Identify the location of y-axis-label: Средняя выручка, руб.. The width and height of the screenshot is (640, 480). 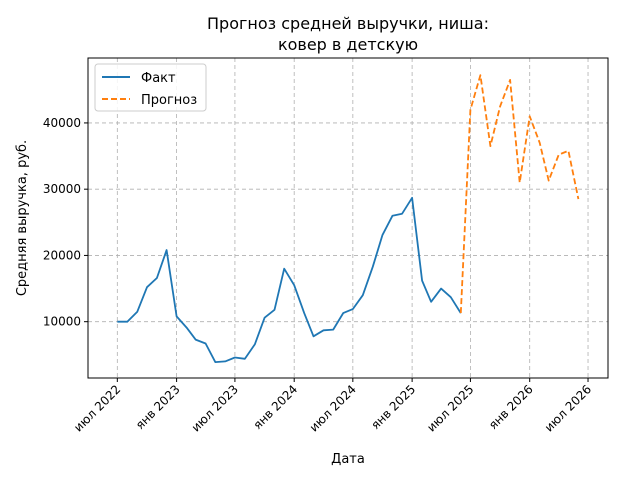
(22, 218).